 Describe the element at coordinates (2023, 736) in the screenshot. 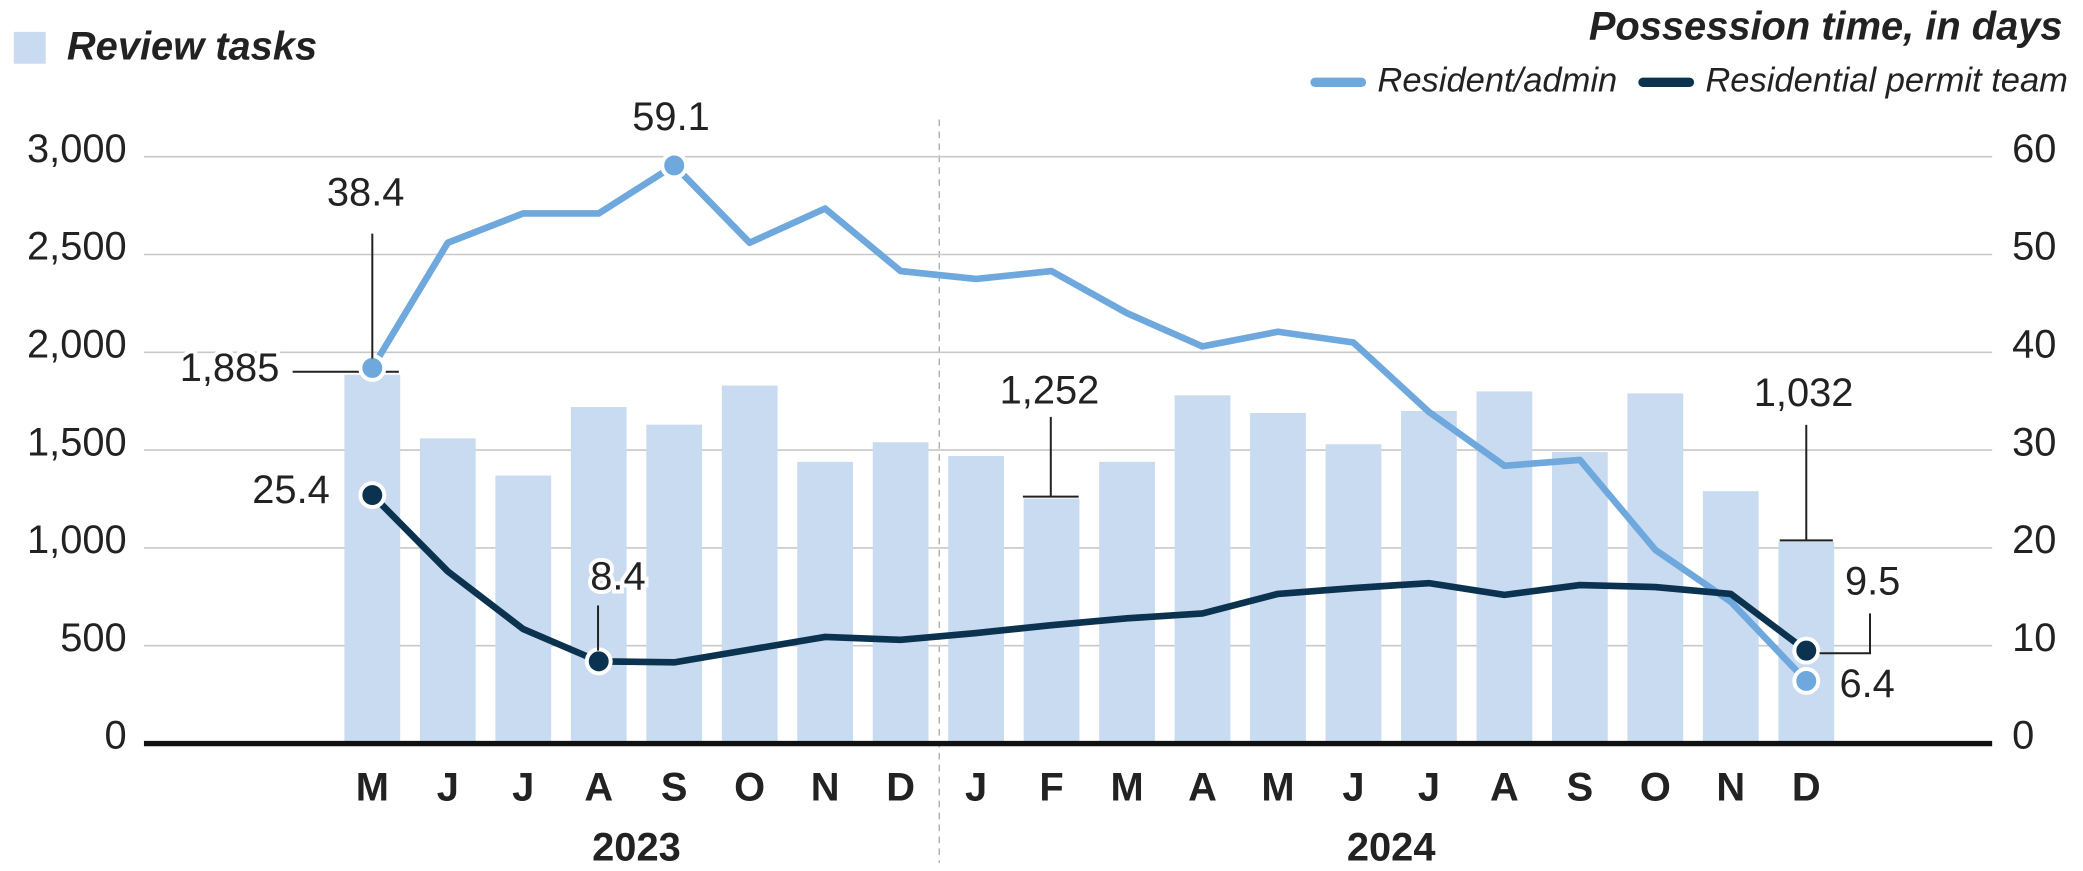

I see `y2-tick-label: 0` at that location.